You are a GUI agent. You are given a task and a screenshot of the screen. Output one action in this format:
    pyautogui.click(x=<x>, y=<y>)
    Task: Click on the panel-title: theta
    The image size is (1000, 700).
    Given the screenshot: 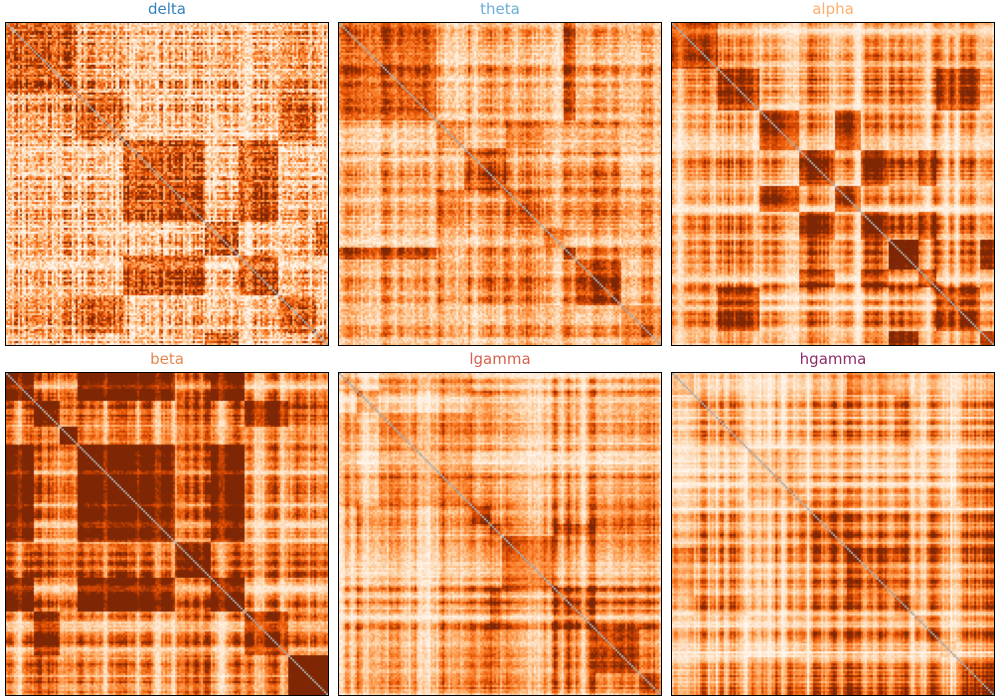 What is the action you would take?
    pyautogui.click(x=500, y=9)
    